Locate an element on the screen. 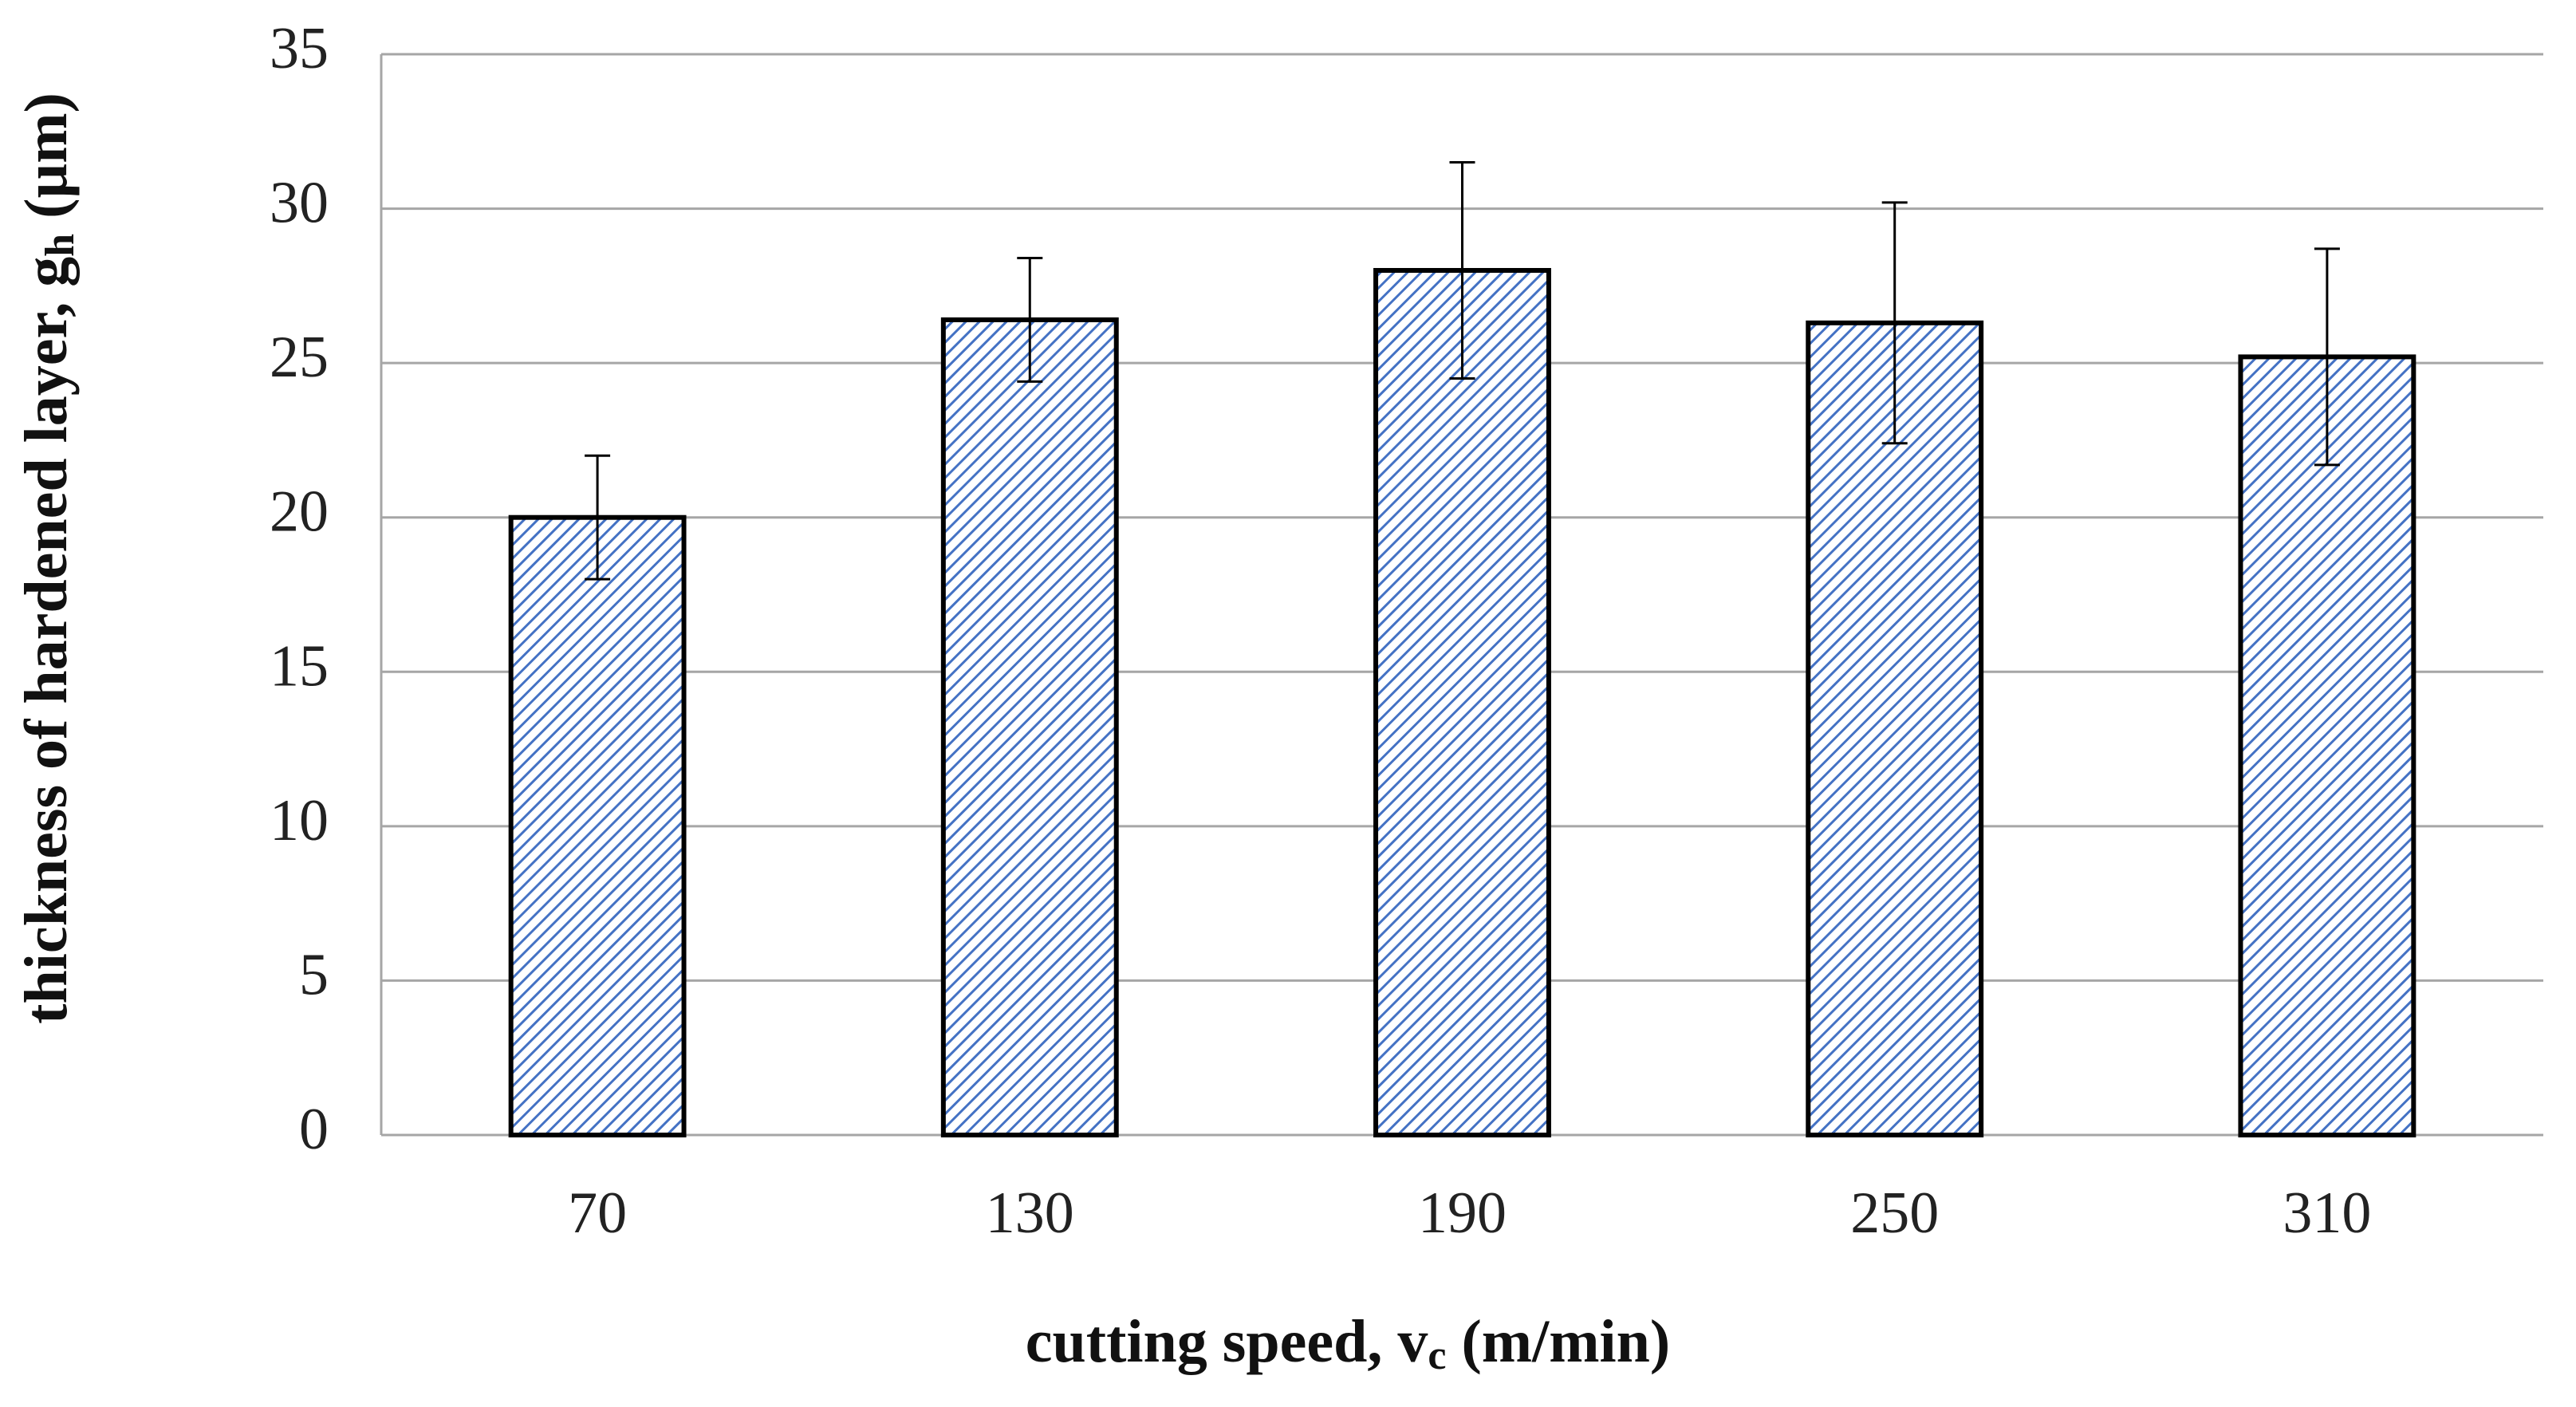 The image size is (2576, 1407). y-tick-label: 30 is located at coordinates (299, 204).